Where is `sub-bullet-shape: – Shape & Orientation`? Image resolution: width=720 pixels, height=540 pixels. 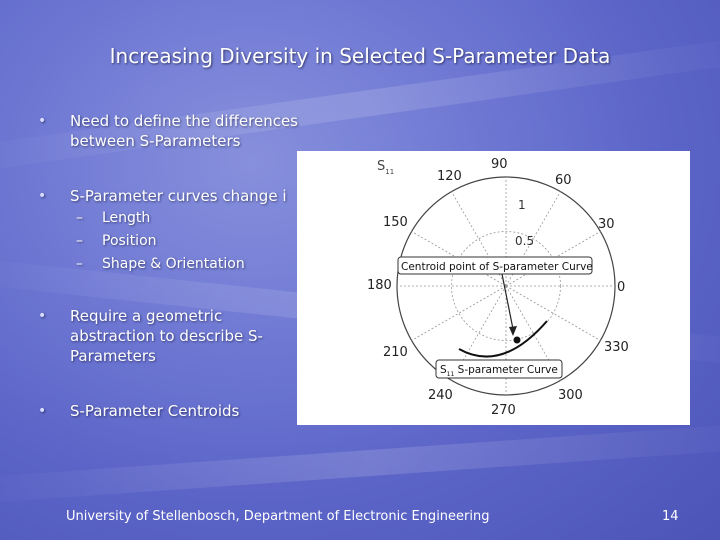 sub-bullet-shape: – Shape & Orientation is located at coordinates (160, 264).